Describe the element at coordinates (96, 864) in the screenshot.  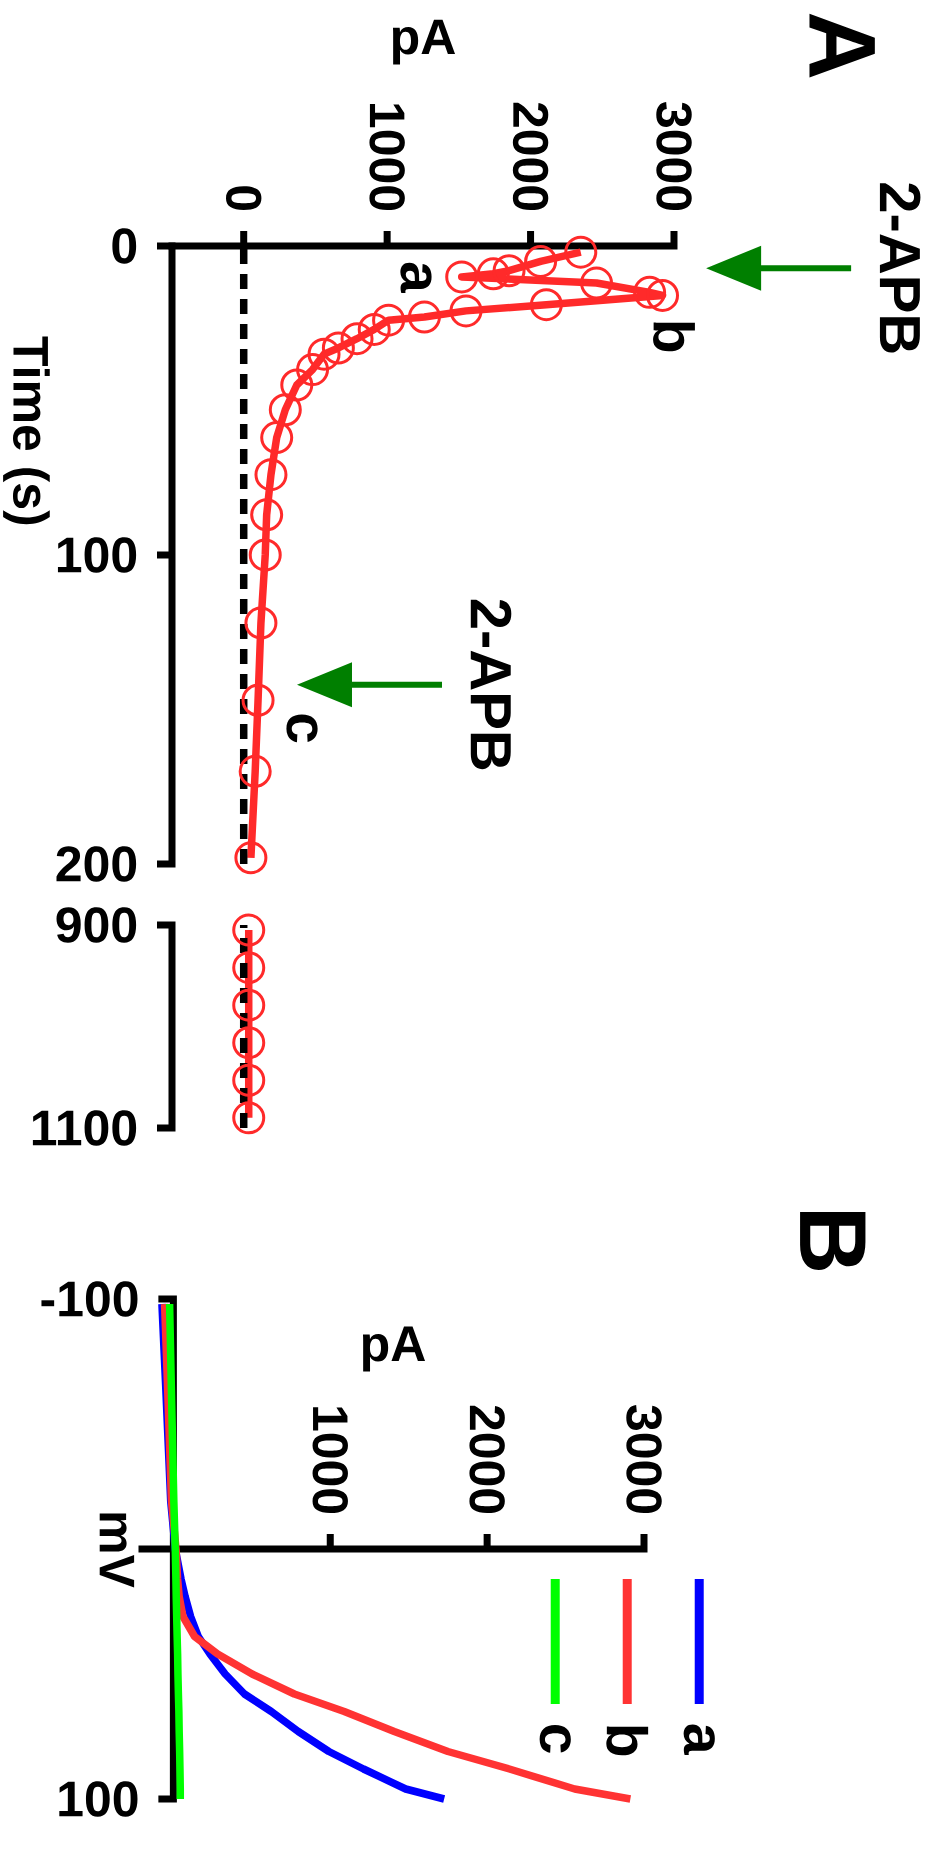
I see `y-tick-label: 200` at that location.